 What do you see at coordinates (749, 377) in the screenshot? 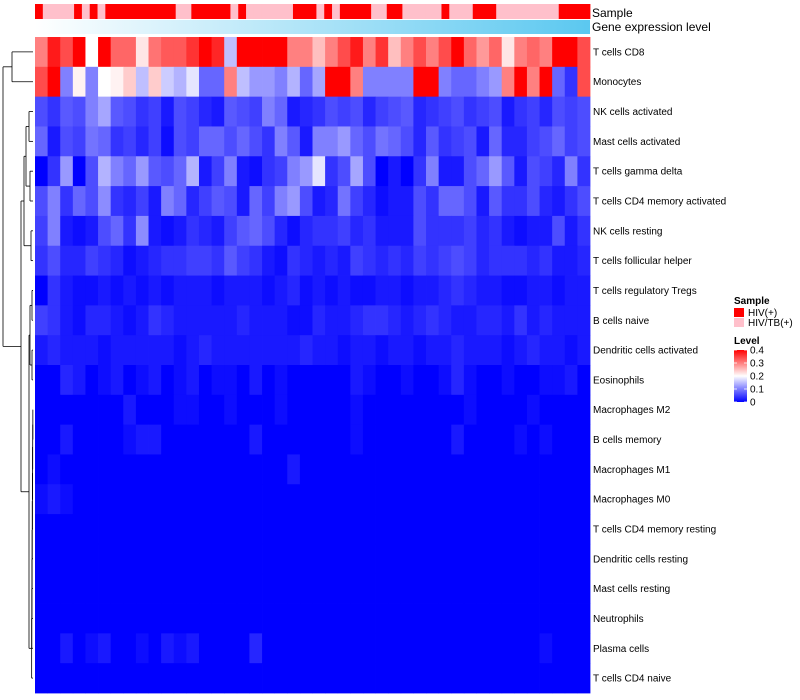
I see `legend-level-scale: 0.4 0.3 0.2 0.1 0` at bounding box center [749, 377].